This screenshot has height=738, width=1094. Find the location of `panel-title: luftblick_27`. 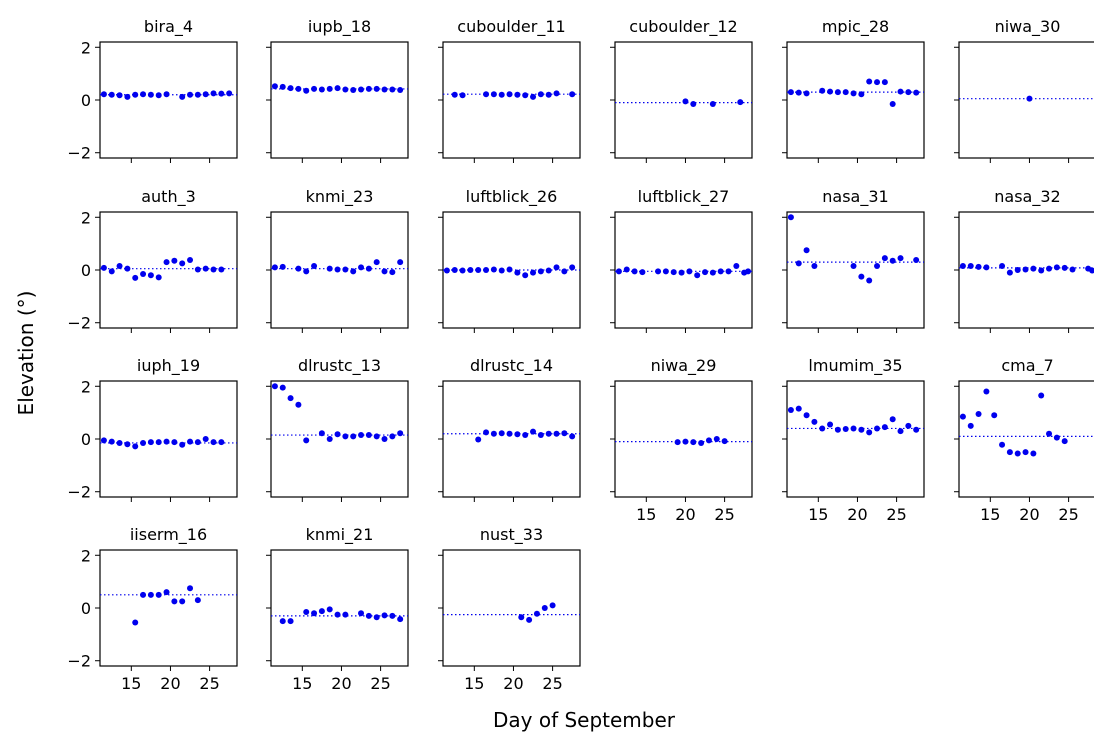

panel-title: luftblick_27 is located at coordinates (684, 197).